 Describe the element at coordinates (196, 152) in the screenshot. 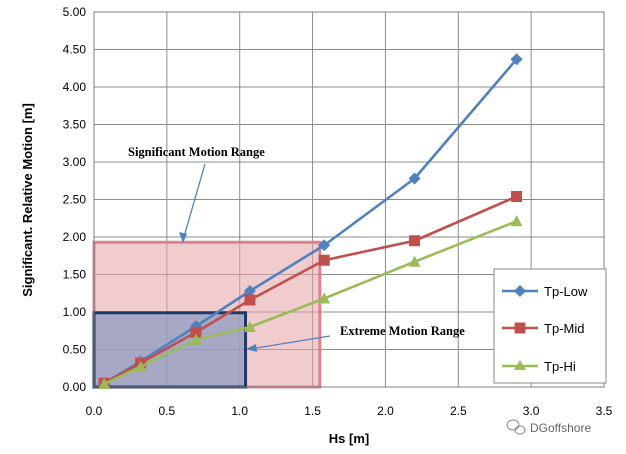

I see `significant-range-annotation: Significant Motion Range` at that location.